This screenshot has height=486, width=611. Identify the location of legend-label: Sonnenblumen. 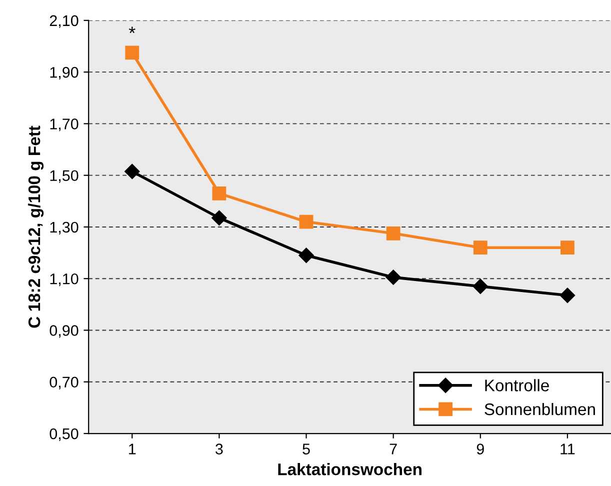
(539, 409).